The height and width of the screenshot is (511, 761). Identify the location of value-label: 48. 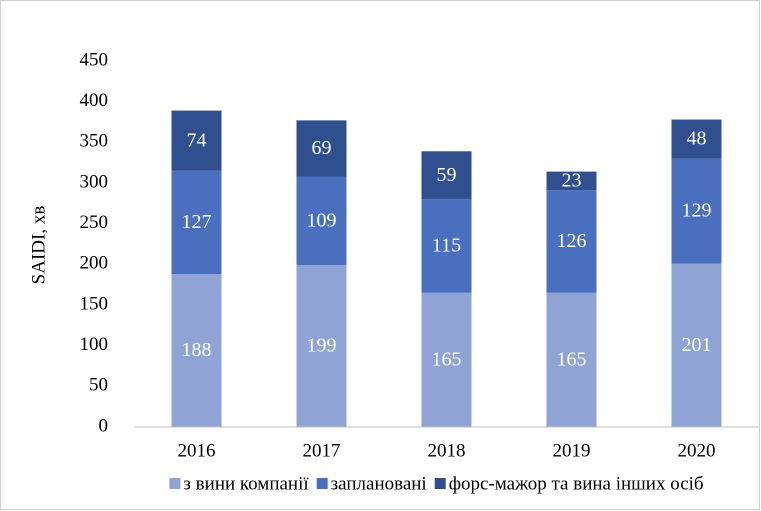
(697, 139).